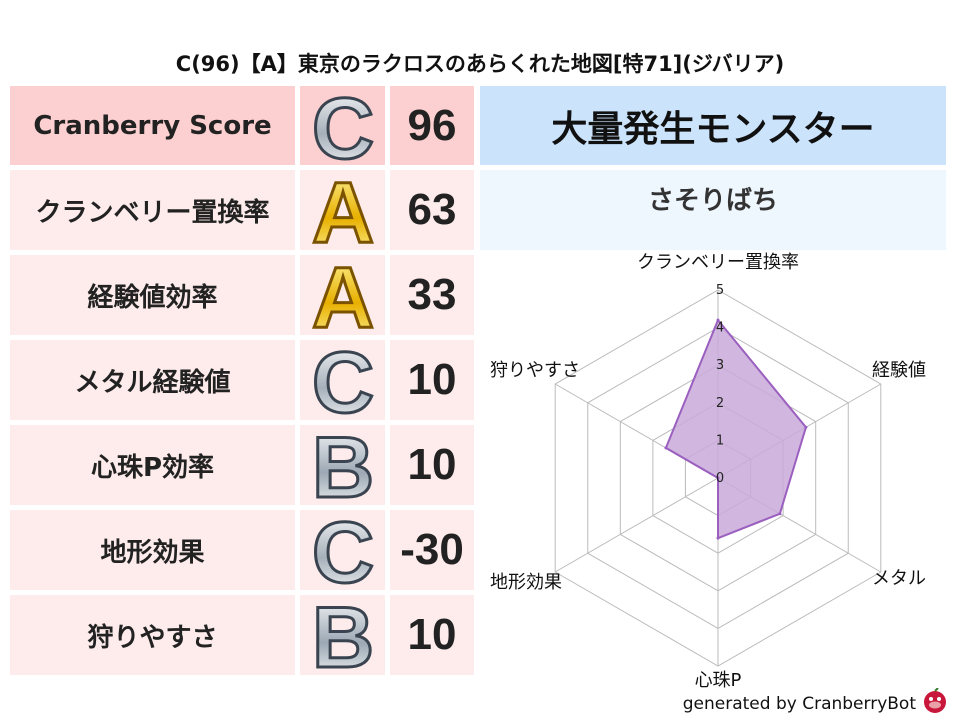 The height and width of the screenshot is (720, 960). What do you see at coordinates (432, 125) in the screenshot?
I see `score-value: 96` at bounding box center [432, 125].